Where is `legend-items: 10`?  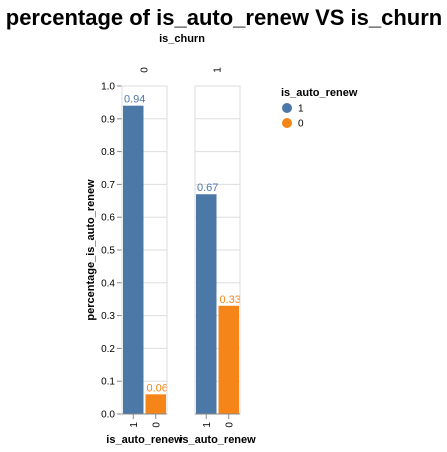 legend-items: 10 is located at coordinates (293, 116).